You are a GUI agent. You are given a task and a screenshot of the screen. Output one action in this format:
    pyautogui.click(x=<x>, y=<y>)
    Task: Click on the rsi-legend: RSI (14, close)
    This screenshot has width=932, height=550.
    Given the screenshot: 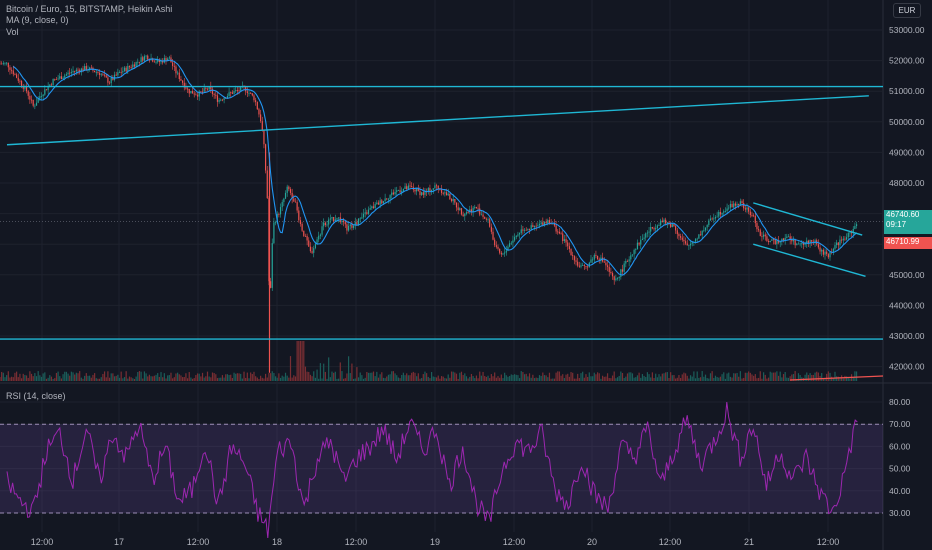 What is the action you would take?
    pyautogui.click(x=36, y=396)
    